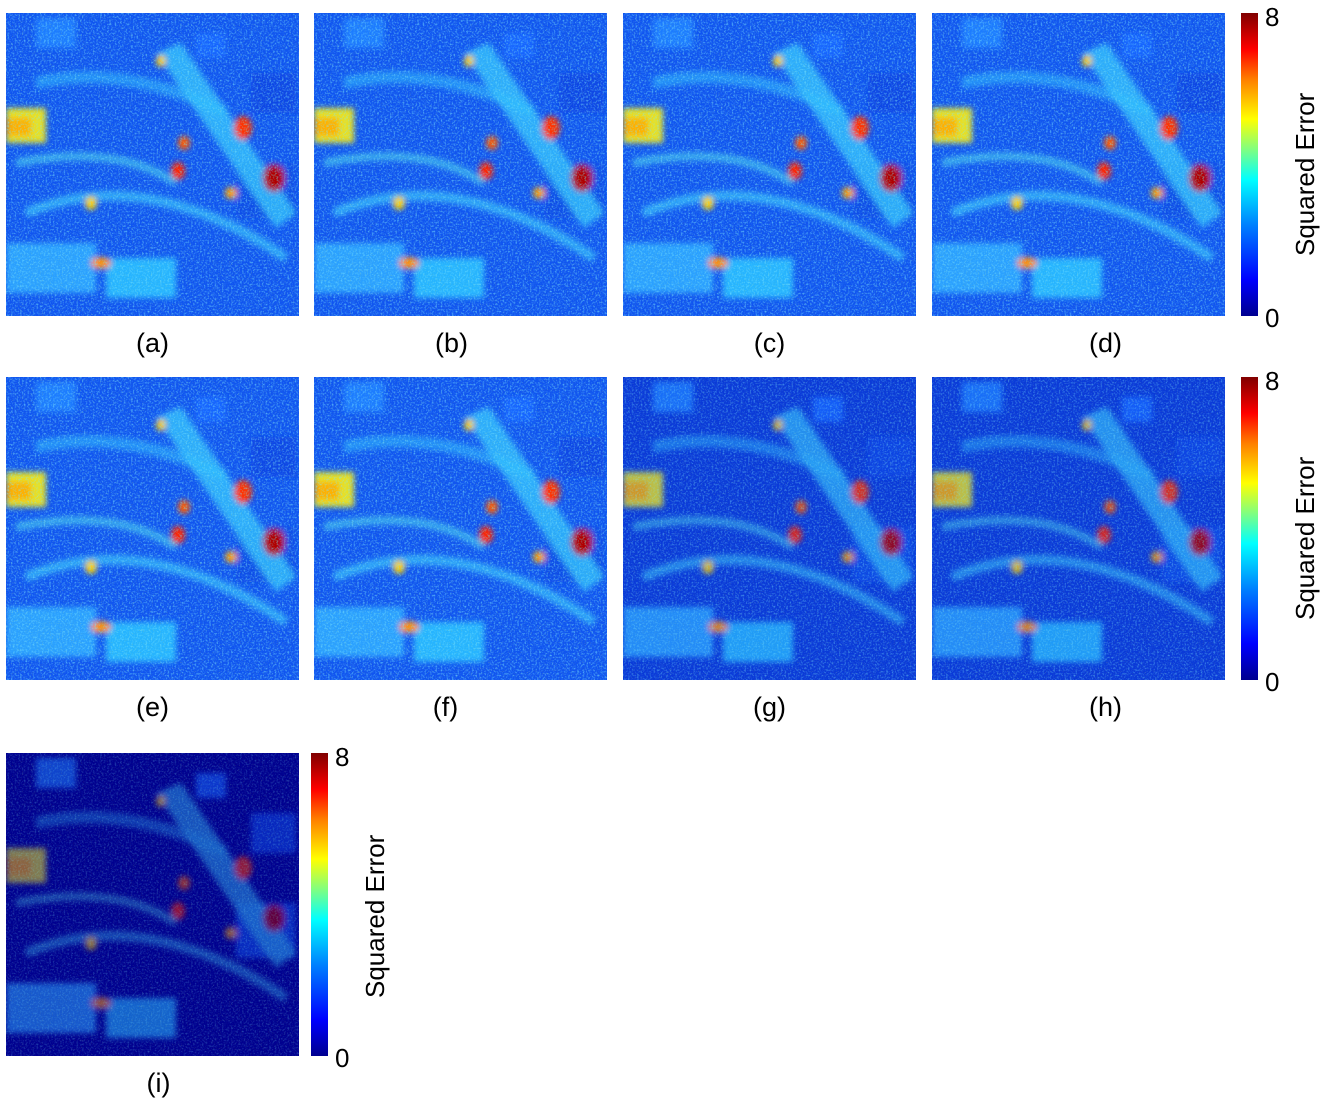 The height and width of the screenshot is (1120, 1326). What do you see at coordinates (152, 904) in the screenshot?
I see `heatmap-panel-i` at bounding box center [152, 904].